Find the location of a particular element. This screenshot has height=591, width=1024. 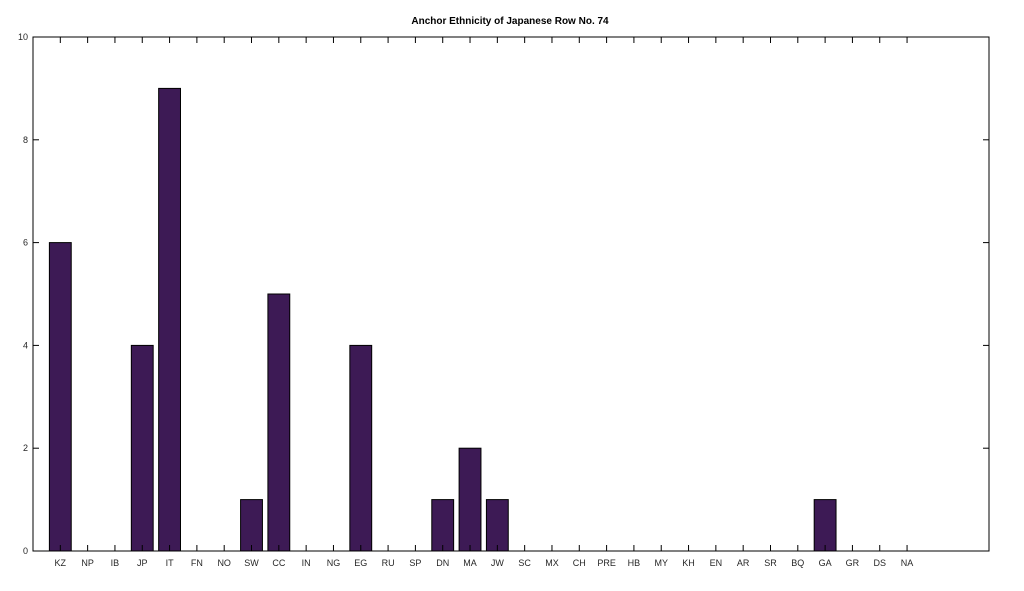

x-tick-label: CH is located at coordinates (579, 563).